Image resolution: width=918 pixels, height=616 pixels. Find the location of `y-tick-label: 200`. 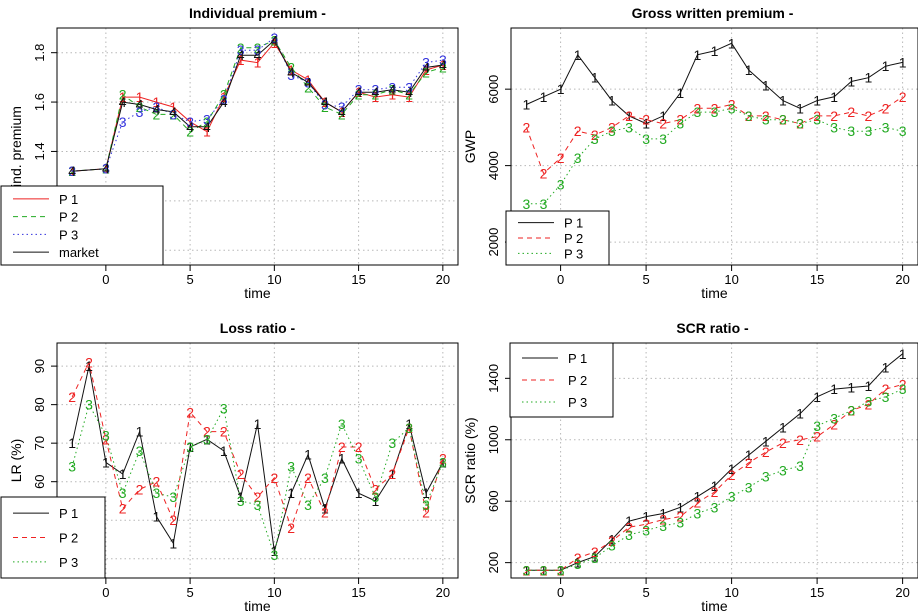

y-tick-label: 200 is located at coordinates (493, 563).